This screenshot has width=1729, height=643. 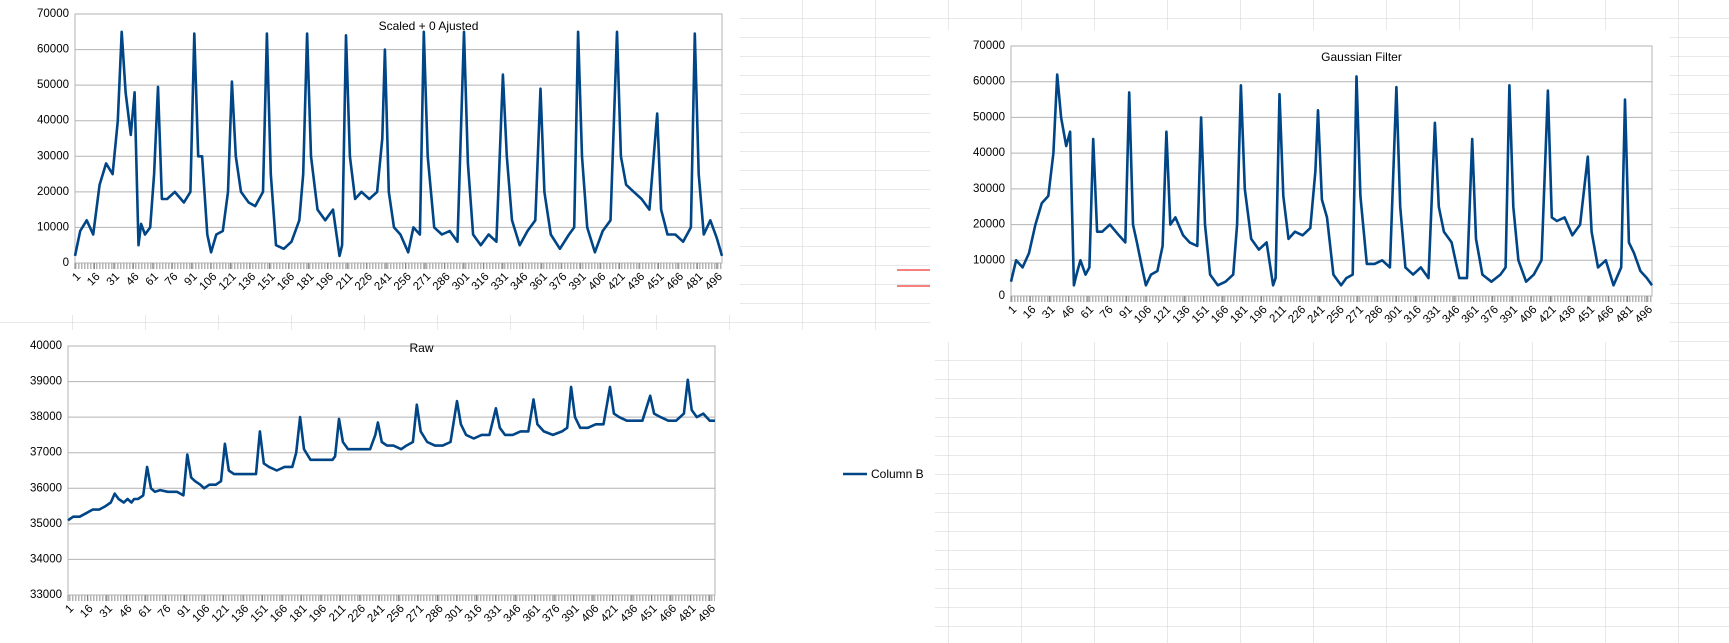 What do you see at coordinates (46, 559) in the screenshot?
I see `y-tick-label: 34000` at bounding box center [46, 559].